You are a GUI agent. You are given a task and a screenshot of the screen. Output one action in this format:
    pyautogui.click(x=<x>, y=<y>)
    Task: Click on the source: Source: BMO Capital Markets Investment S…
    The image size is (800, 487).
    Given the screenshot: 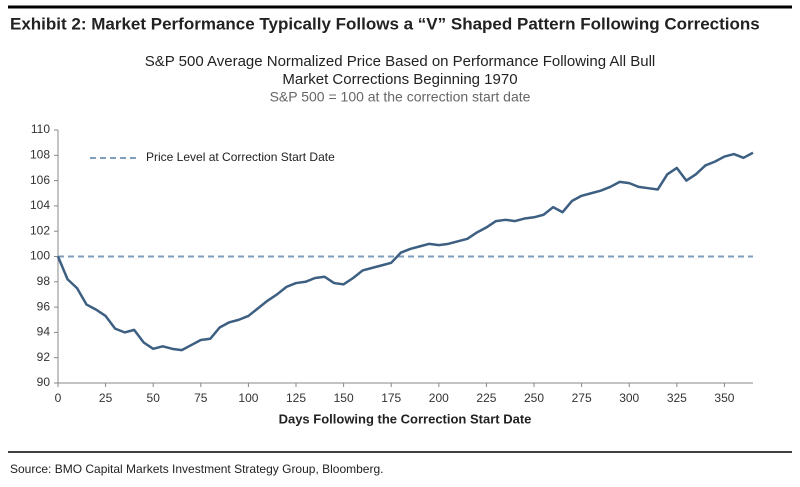 What is the action you would take?
    pyautogui.click(x=197, y=469)
    